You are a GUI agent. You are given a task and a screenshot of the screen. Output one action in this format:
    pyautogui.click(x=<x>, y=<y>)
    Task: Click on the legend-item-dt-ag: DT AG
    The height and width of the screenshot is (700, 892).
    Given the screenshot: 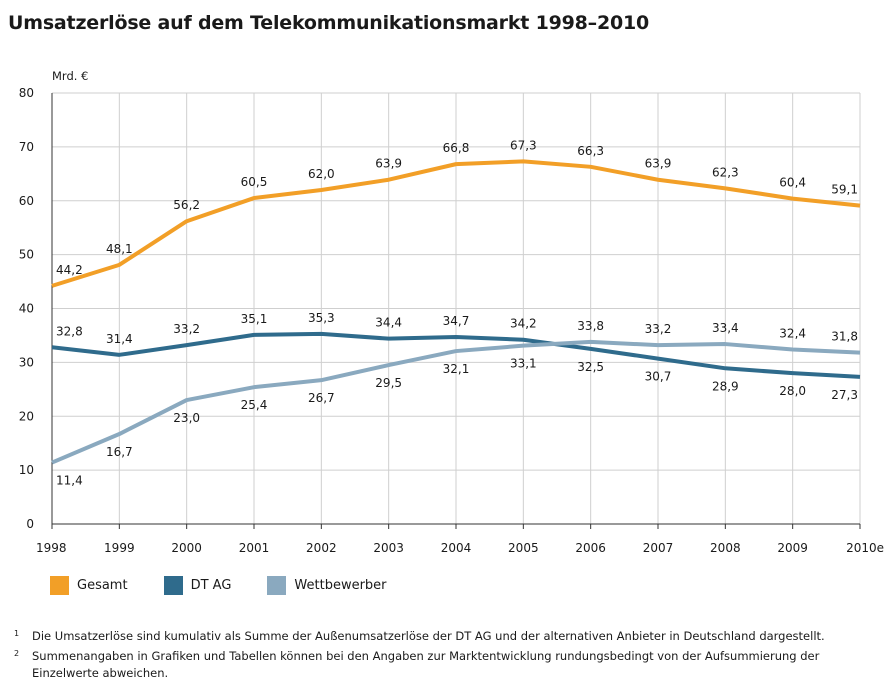 What is the action you would take?
    pyautogui.click(x=197, y=585)
    